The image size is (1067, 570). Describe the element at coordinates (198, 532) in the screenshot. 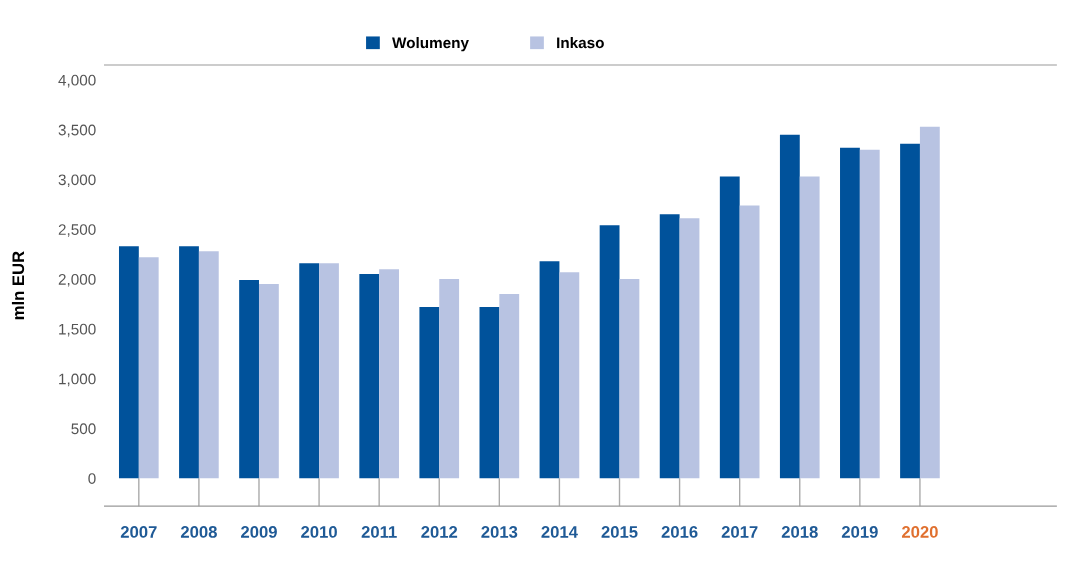

I see `x-tick-label: 2008` at that location.